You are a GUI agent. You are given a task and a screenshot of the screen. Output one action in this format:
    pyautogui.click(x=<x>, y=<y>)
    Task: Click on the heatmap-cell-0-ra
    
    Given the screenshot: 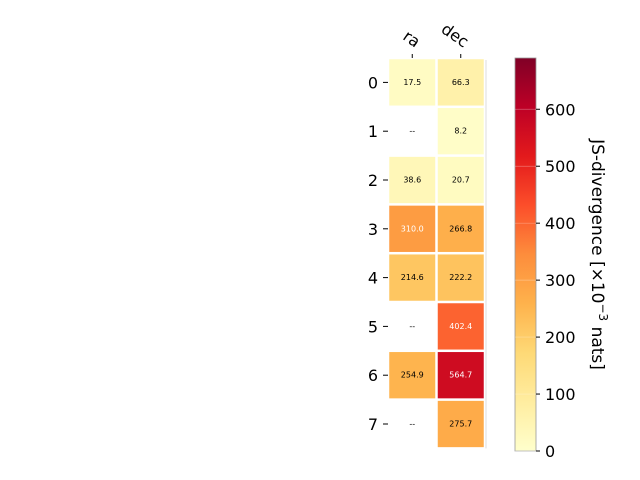 What is the action you would take?
    pyautogui.click(x=412, y=82)
    